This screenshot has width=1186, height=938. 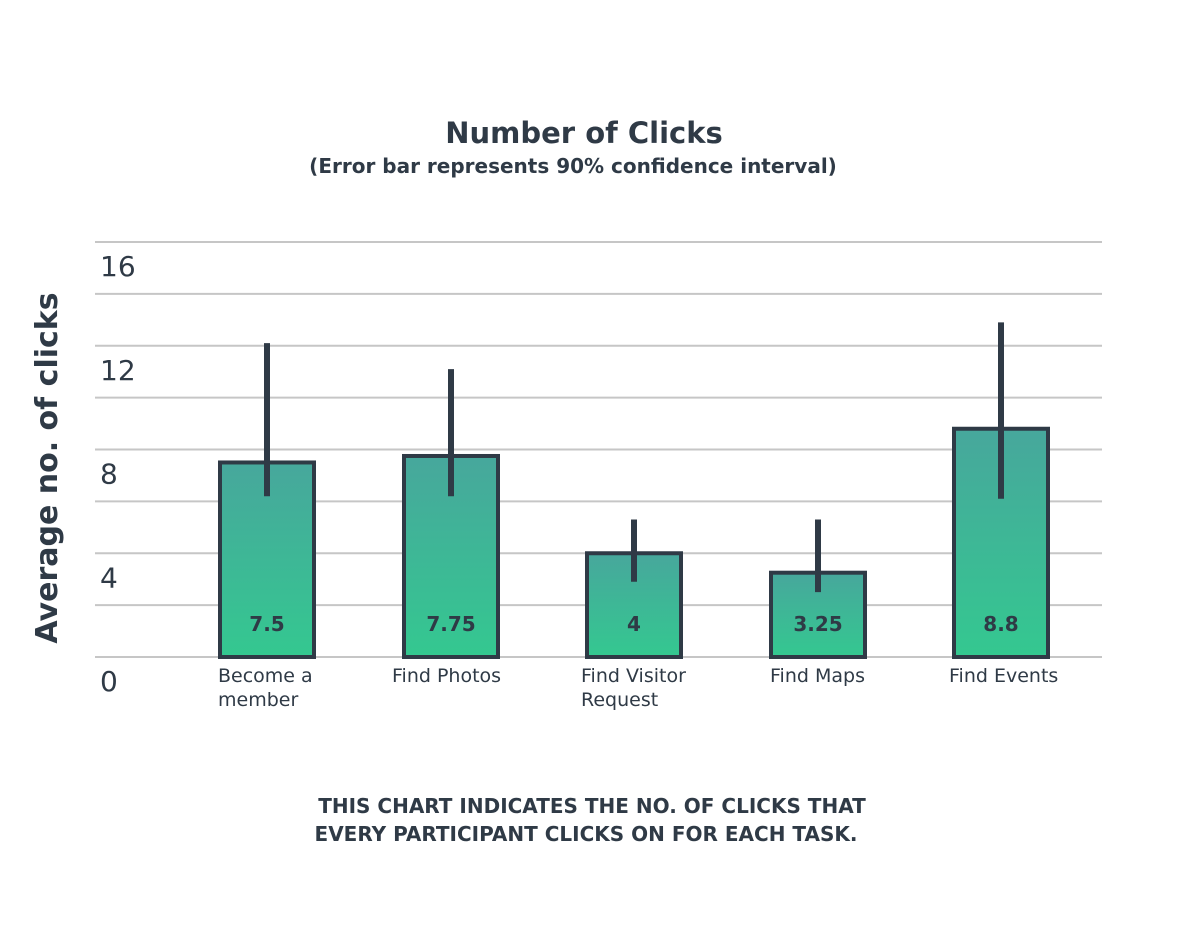 What do you see at coordinates (1000, 624) in the screenshot?
I see `bar-value-label: 8.8` at bounding box center [1000, 624].